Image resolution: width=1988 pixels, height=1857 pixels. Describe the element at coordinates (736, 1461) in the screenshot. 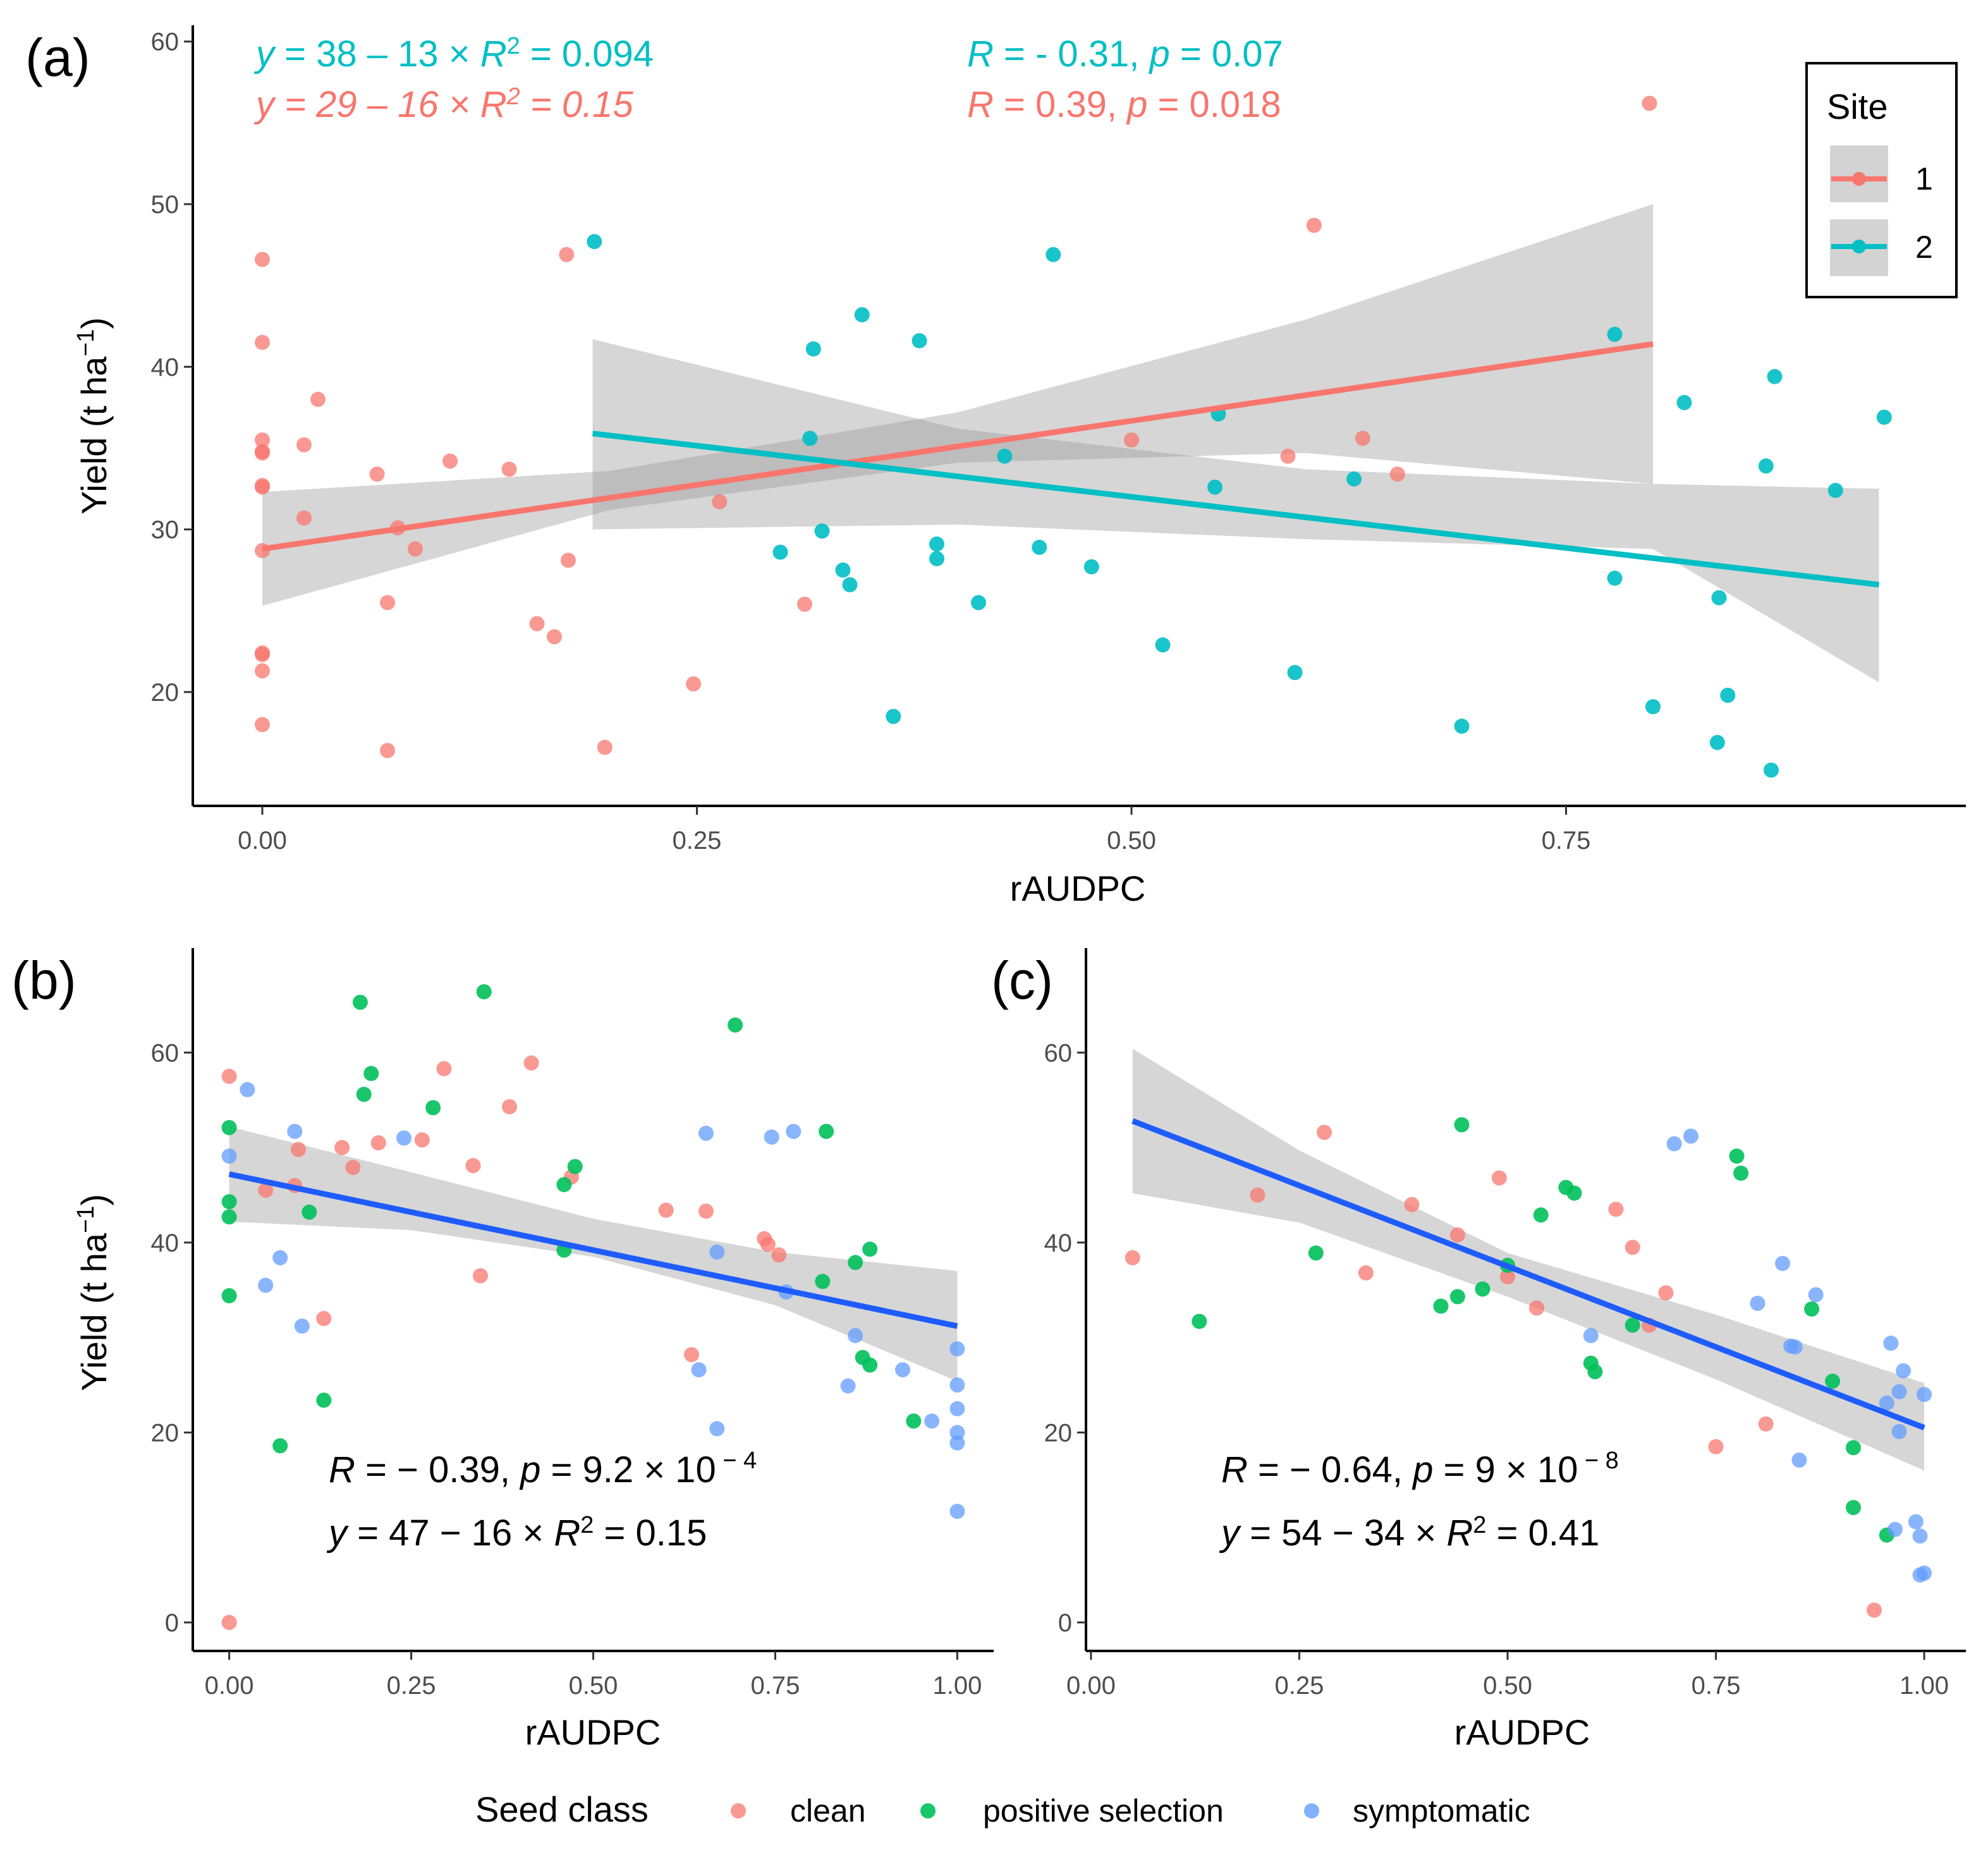

I see `b-r-sup: − 4` at that location.